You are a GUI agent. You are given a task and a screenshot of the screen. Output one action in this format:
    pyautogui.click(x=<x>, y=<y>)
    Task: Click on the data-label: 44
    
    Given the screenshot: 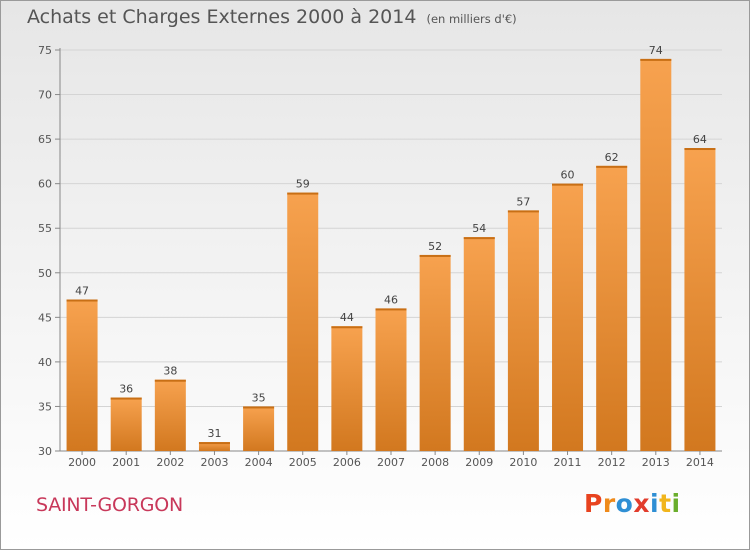 What is the action you would take?
    pyautogui.click(x=347, y=317)
    